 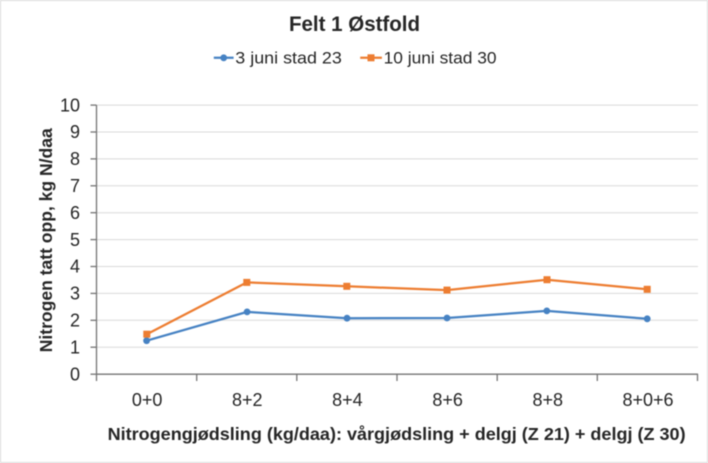 What do you see at coordinates (75, 213) in the screenshot?
I see `svg-text: 6` at bounding box center [75, 213].